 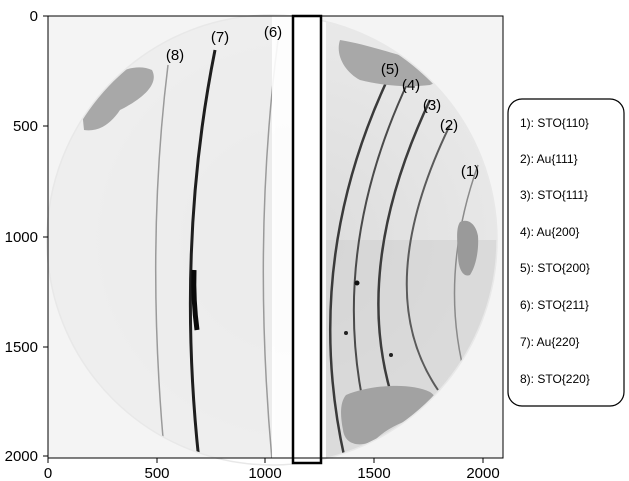 I want to click on y-tick-label: 2000, so click(x=21, y=456).